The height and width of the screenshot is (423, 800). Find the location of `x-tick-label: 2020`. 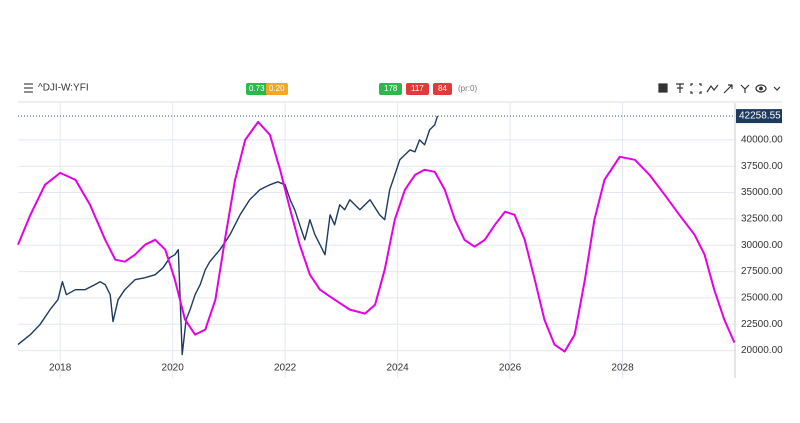

x-tick-label: 2020 is located at coordinates (173, 368).